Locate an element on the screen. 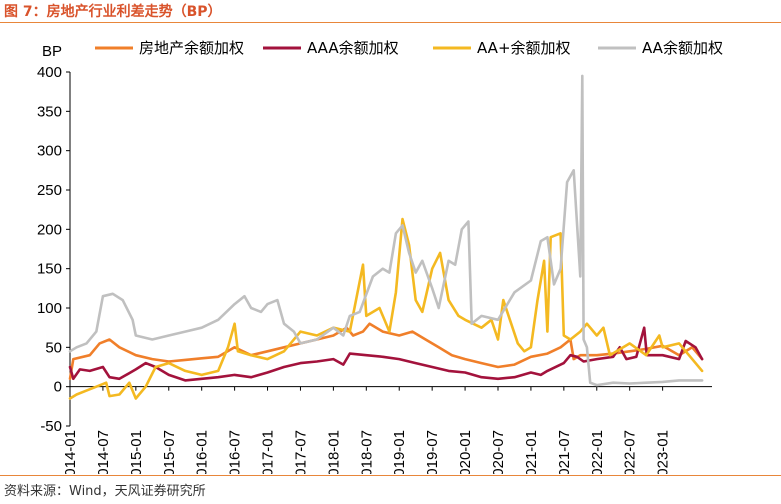  x-tick-label: 2020-07 is located at coordinates (498, 452).